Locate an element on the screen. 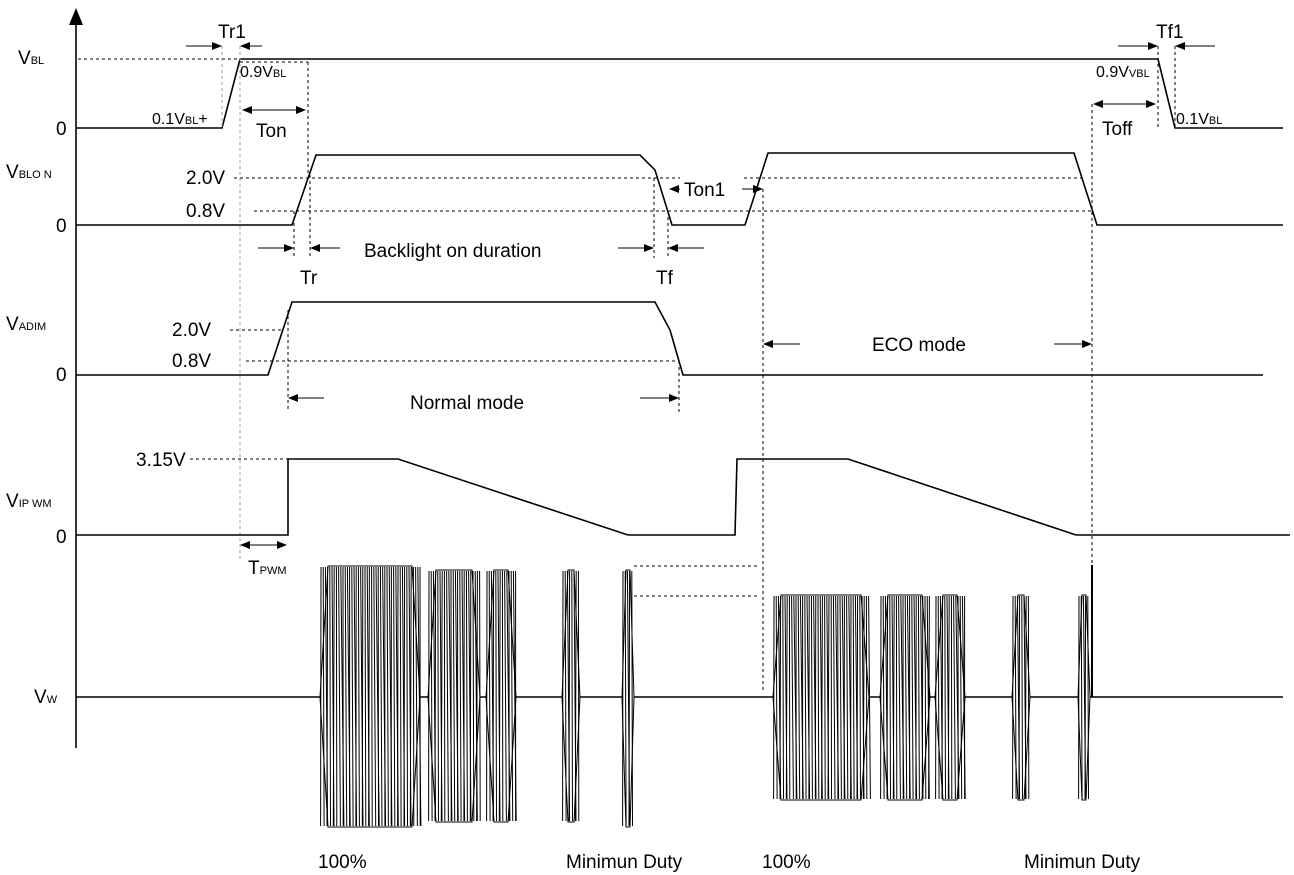 This screenshot has width=1294, height=875. vblon-2v-label: 2.0V is located at coordinates (205, 178).